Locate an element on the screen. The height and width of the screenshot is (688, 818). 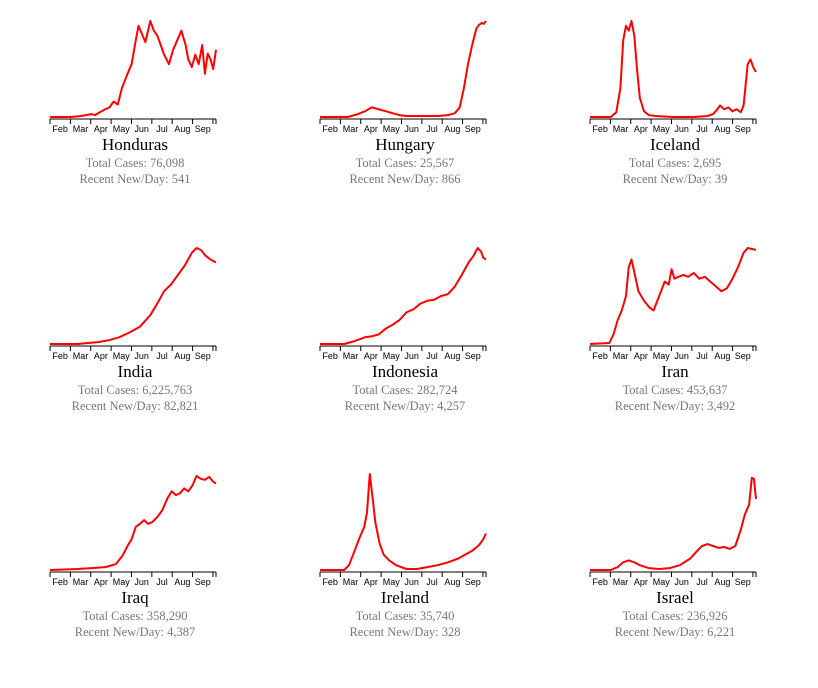
total-cases-value: 358,290 is located at coordinates (167, 616).